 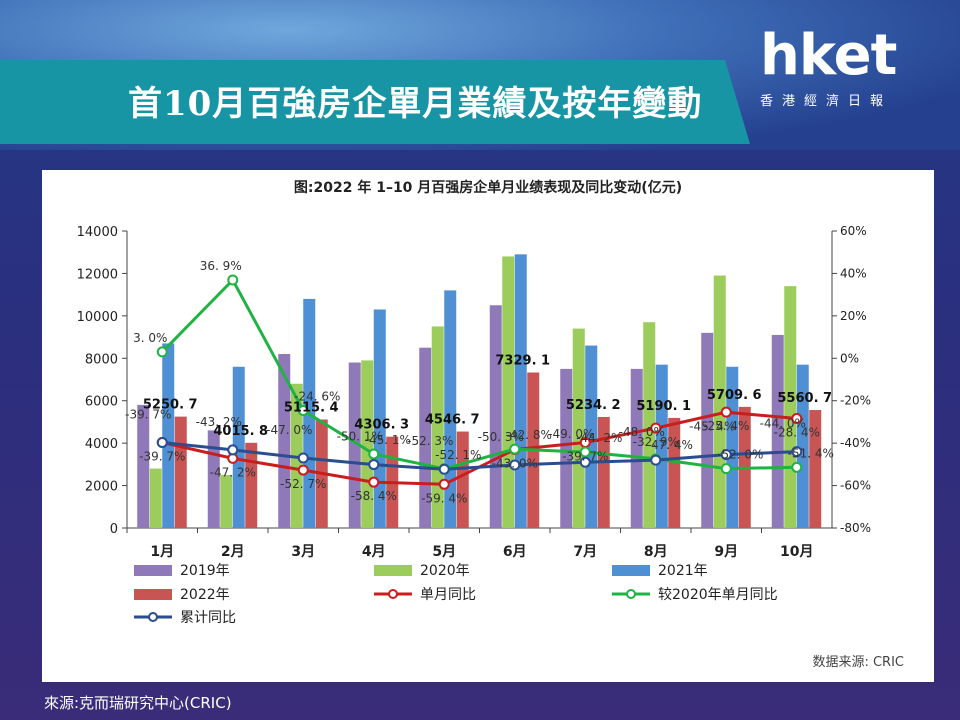 I want to click on line-data-label: -28. 4%, so click(x=797, y=433).